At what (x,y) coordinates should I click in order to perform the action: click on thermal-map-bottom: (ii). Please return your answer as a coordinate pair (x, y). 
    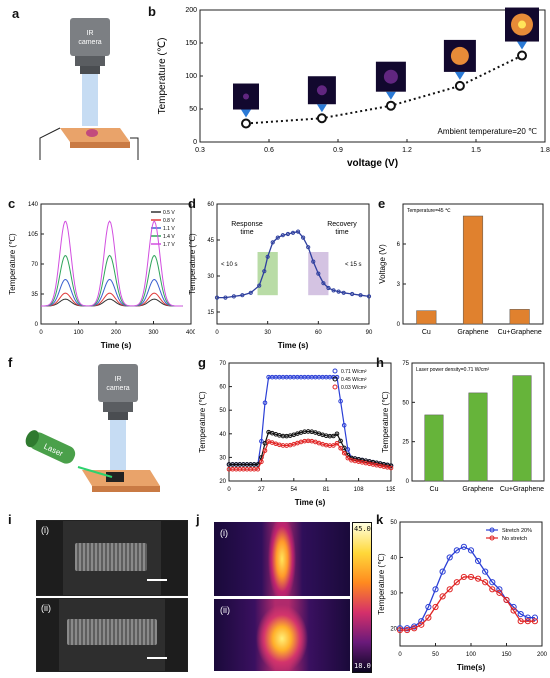
    Looking at the image, I should click on (282, 635).